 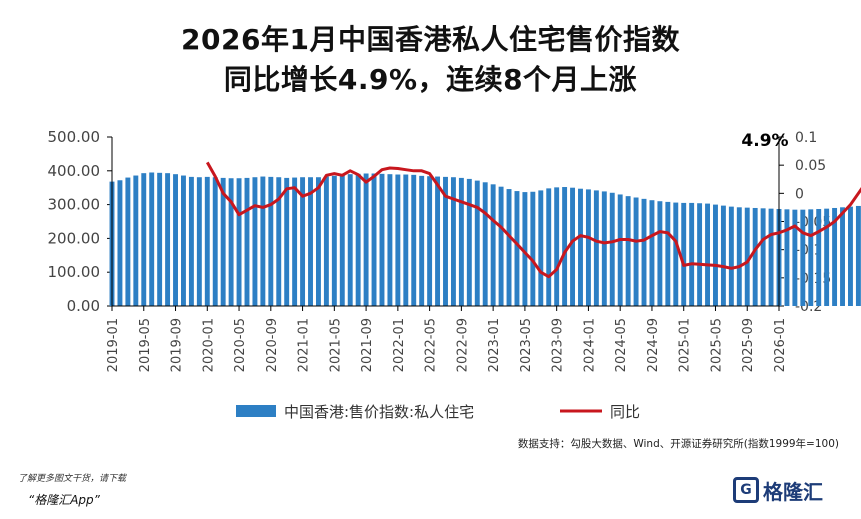 What do you see at coordinates (240, 345) in the screenshot?
I see `x-tick-label: 2020-05` at bounding box center [240, 345].